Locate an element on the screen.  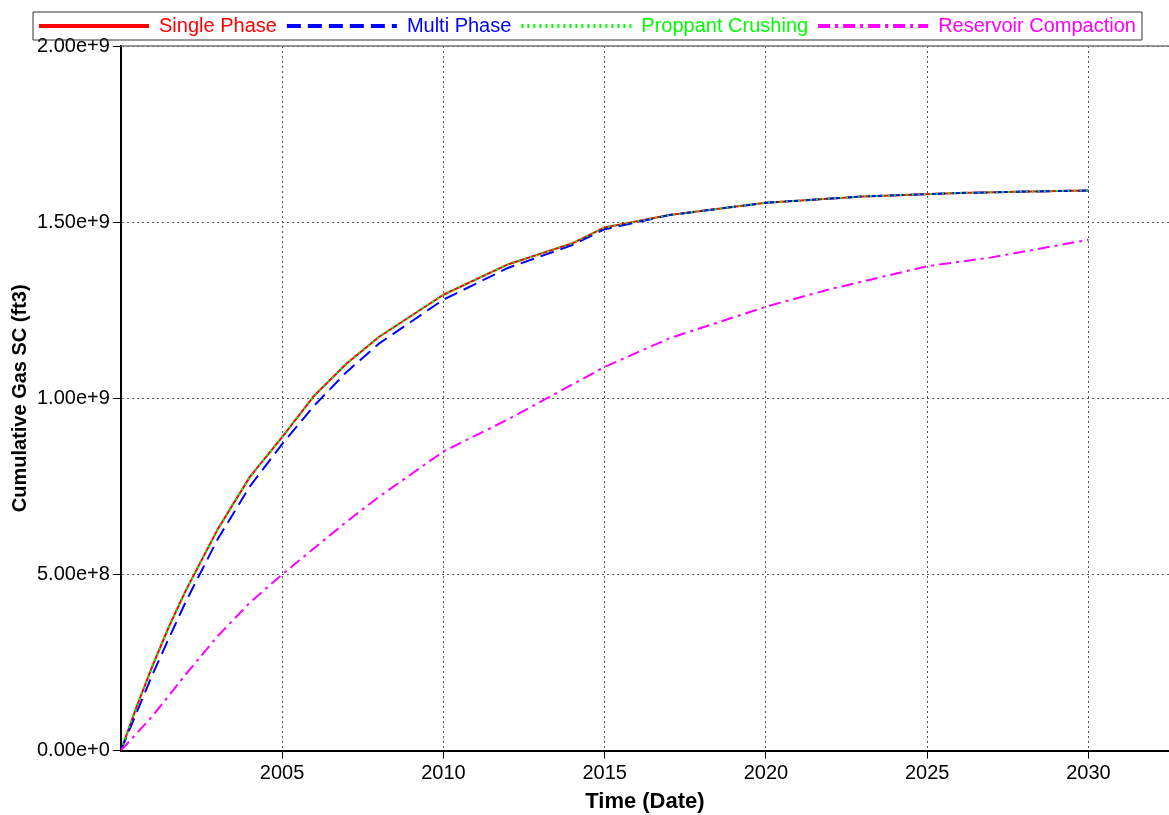
x-tick-label: 2015 is located at coordinates (604, 772).